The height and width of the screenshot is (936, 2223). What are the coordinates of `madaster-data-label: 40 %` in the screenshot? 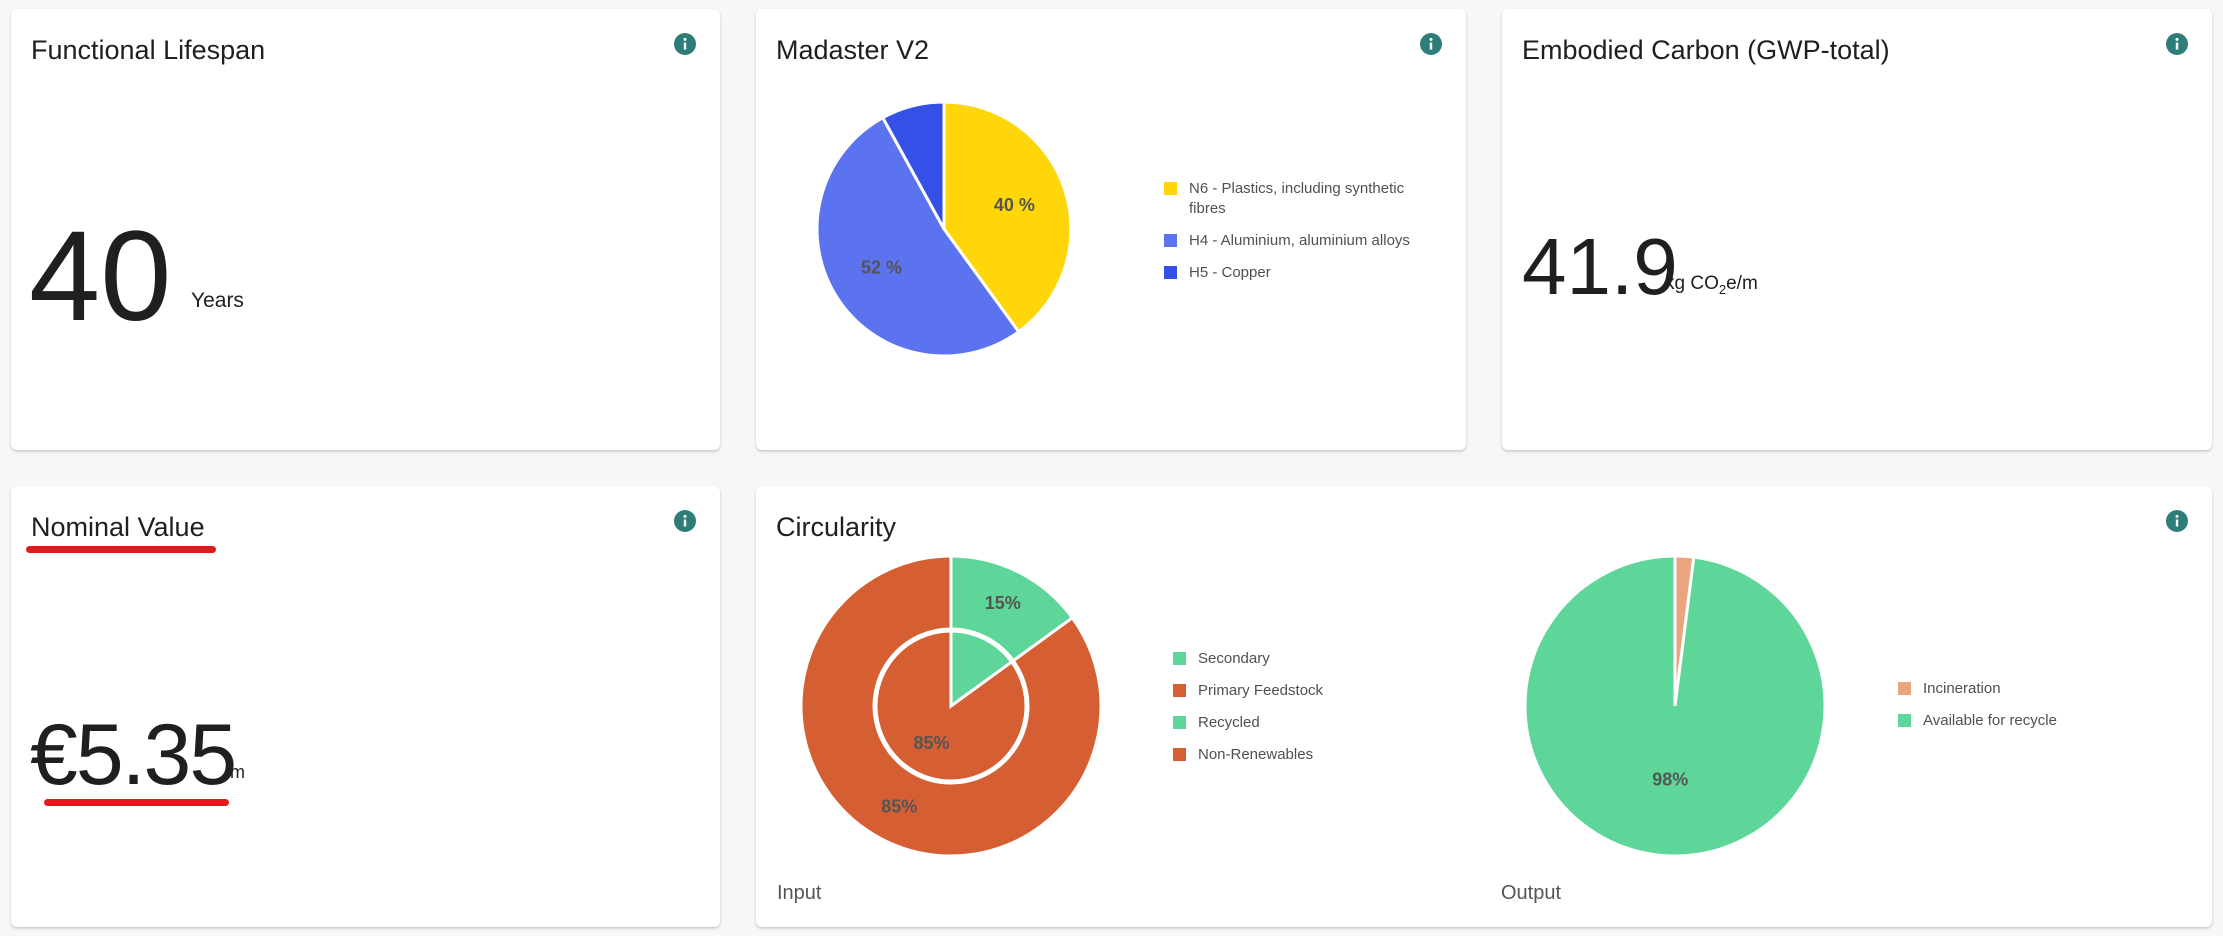 It's located at (1014, 205).